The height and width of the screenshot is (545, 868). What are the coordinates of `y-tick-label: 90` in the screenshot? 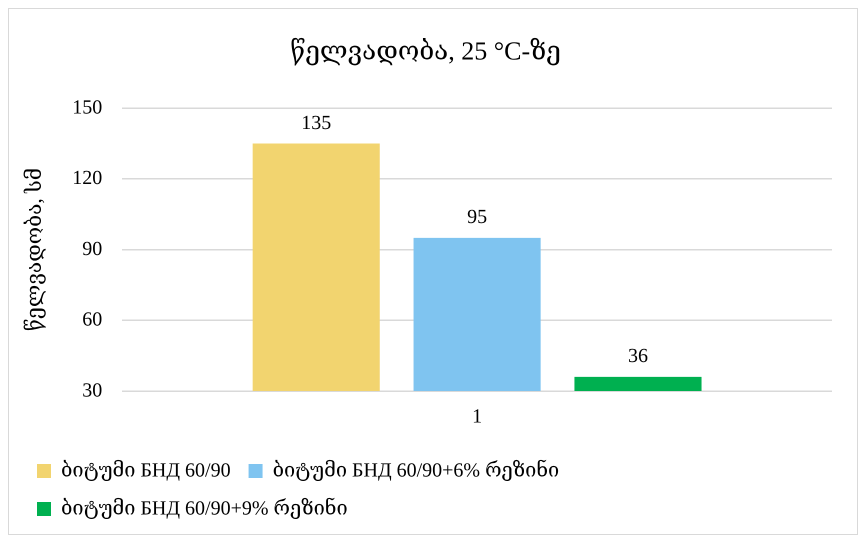 It's located at (92, 249).